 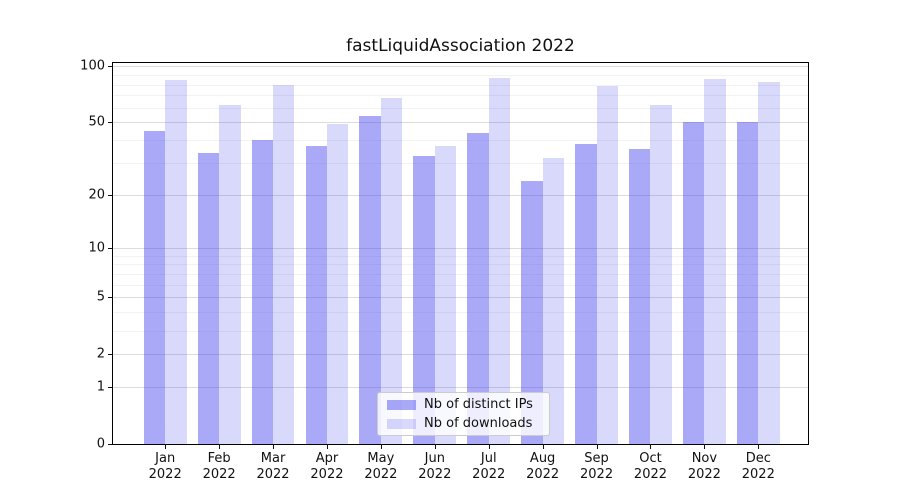 What do you see at coordinates (96, 248) in the screenshot?
I see `y-axis-tick-label: 10` at bounding box center [96, 248].